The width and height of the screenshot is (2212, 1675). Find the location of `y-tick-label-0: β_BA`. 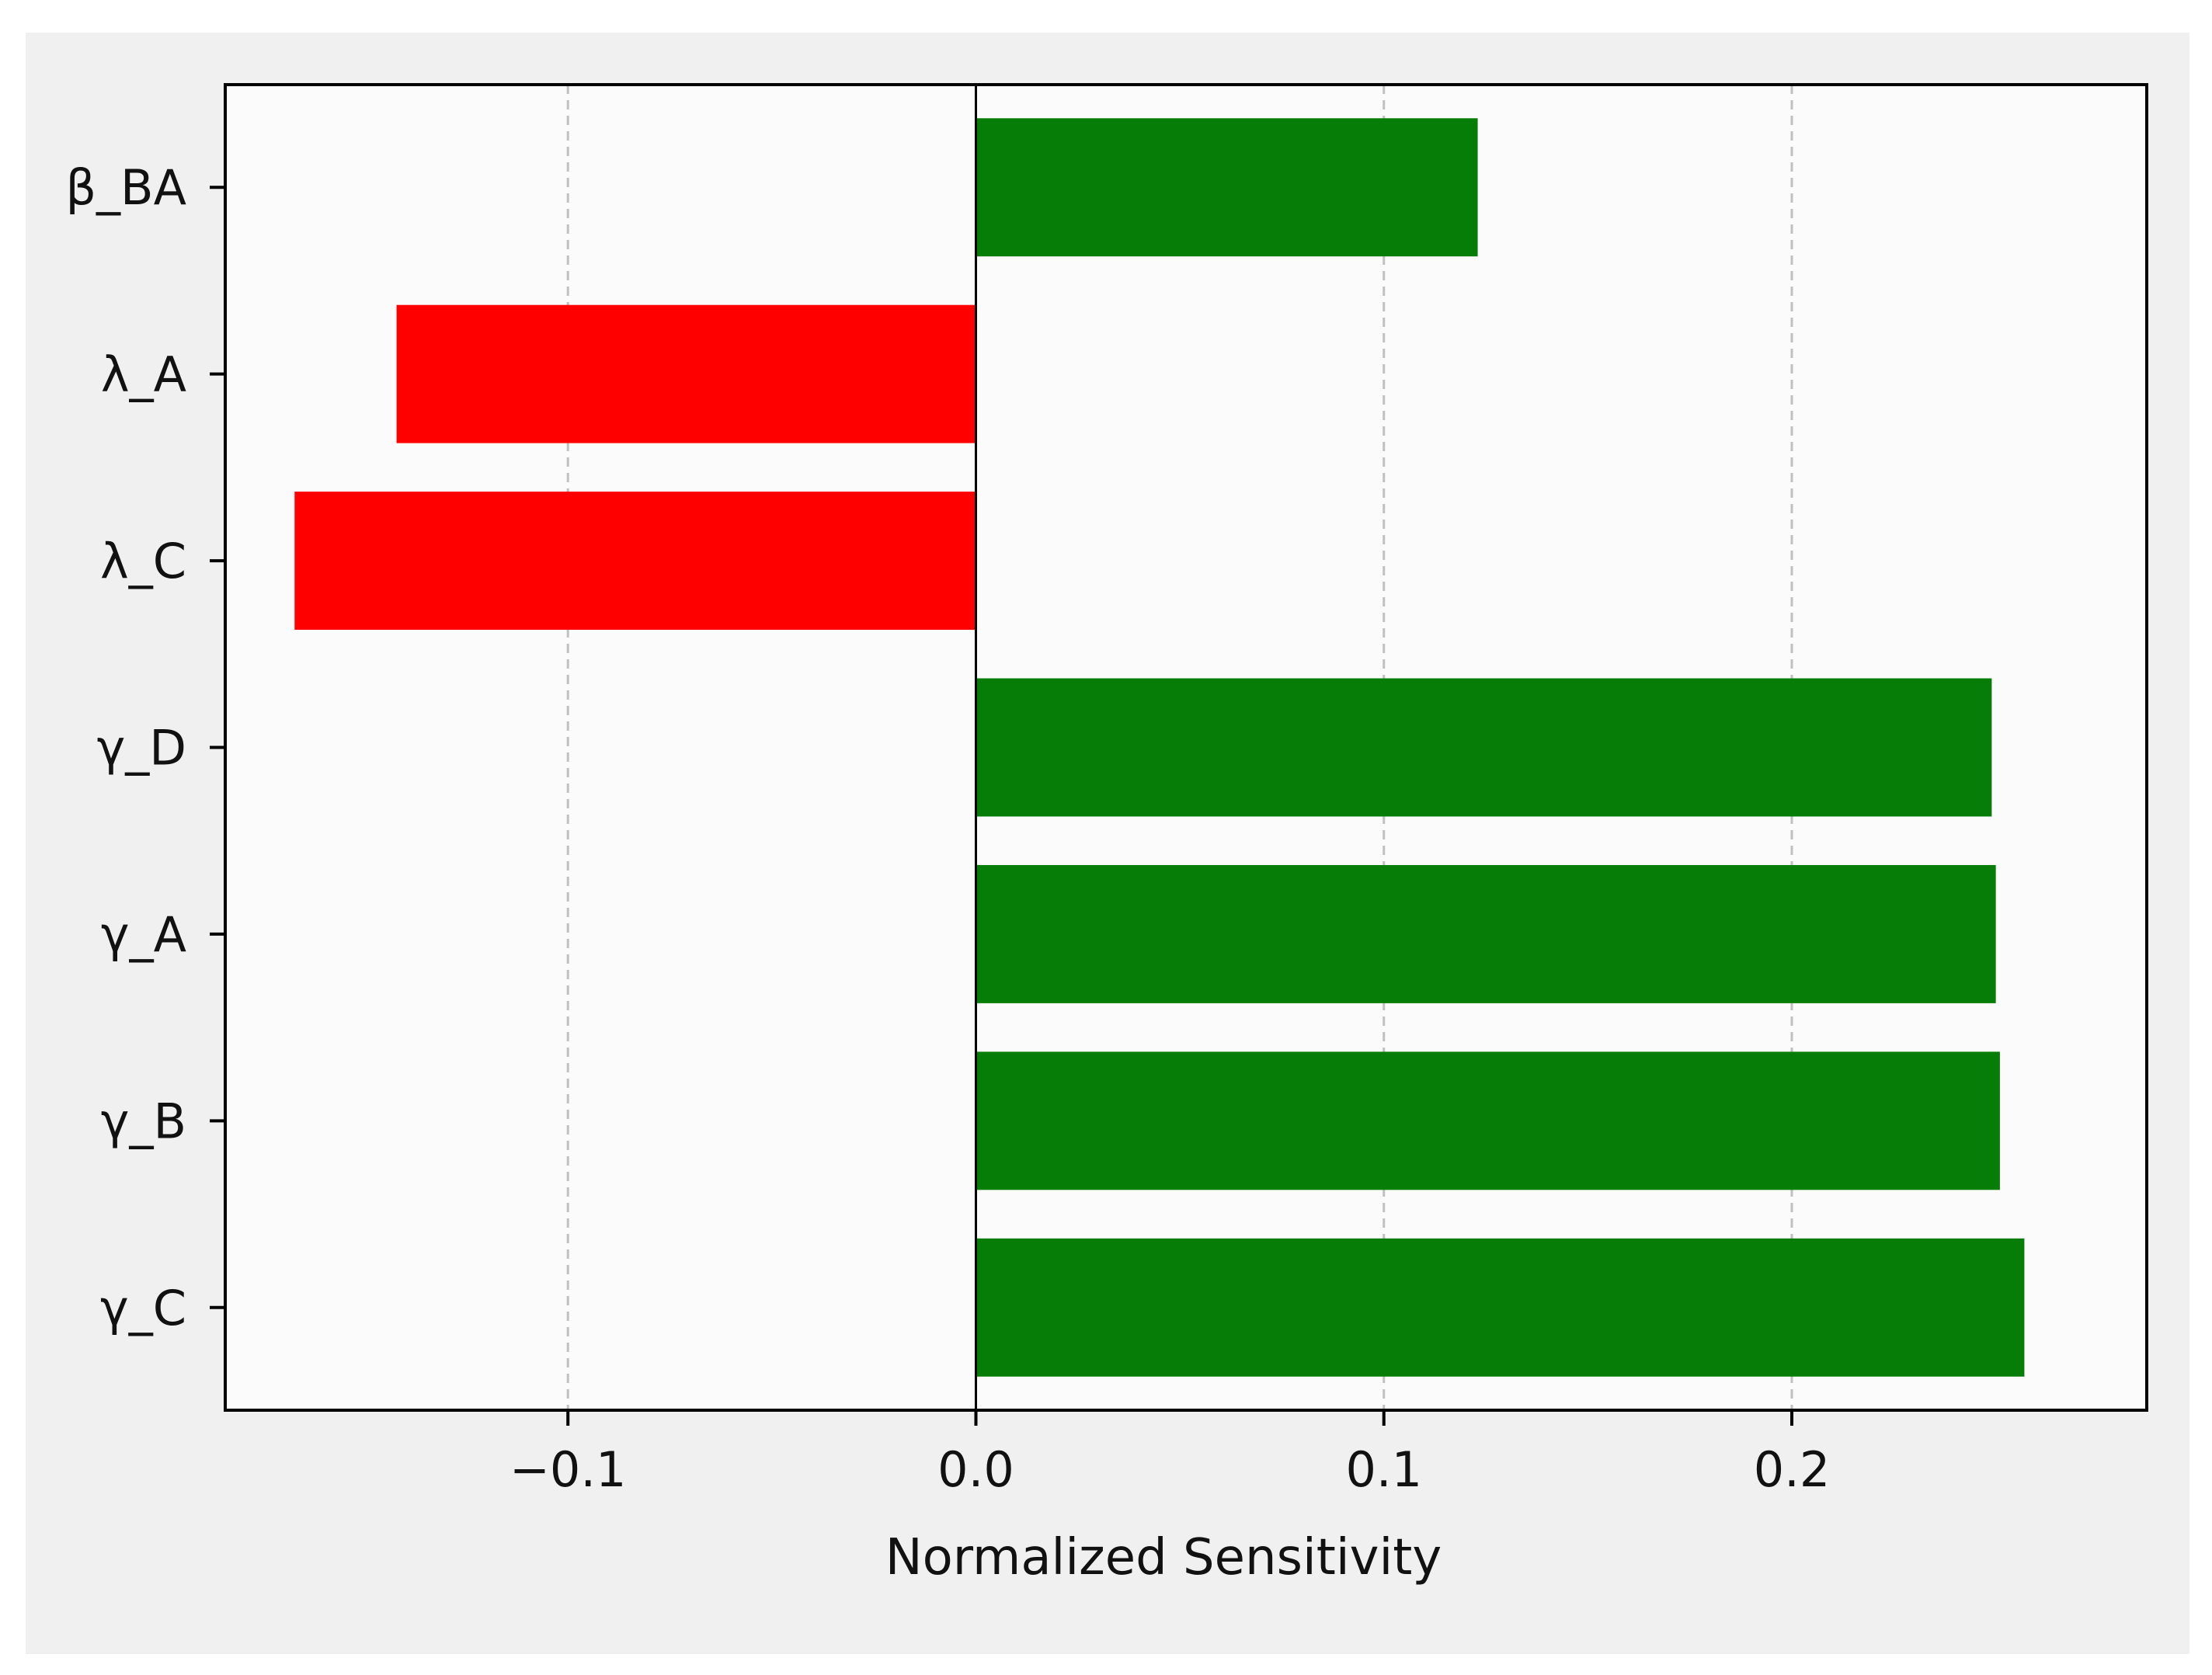

y-tick-label-0: β_BA is located at coordinates (125, 188).